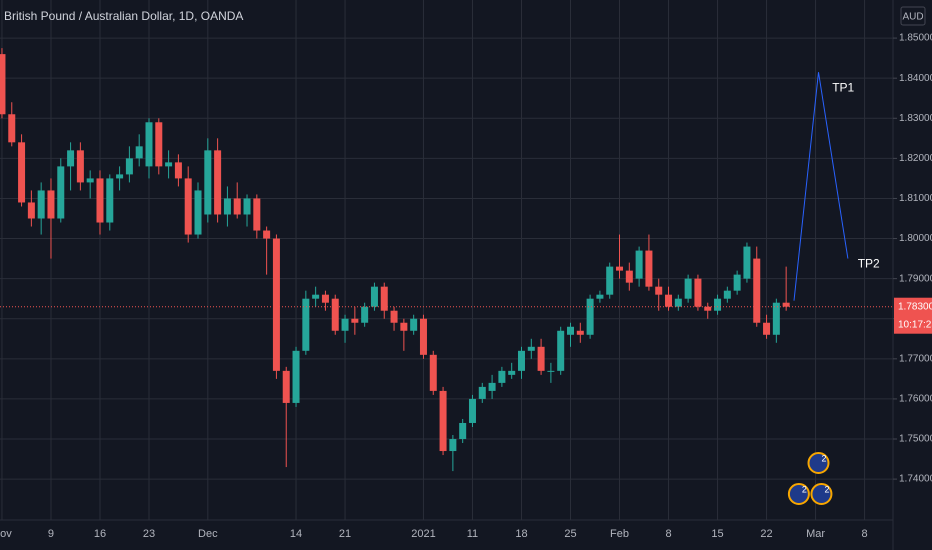 This screenshot has width=932, height=550. I want to click on y-tick-label: 1.81000, so click(915, 198).